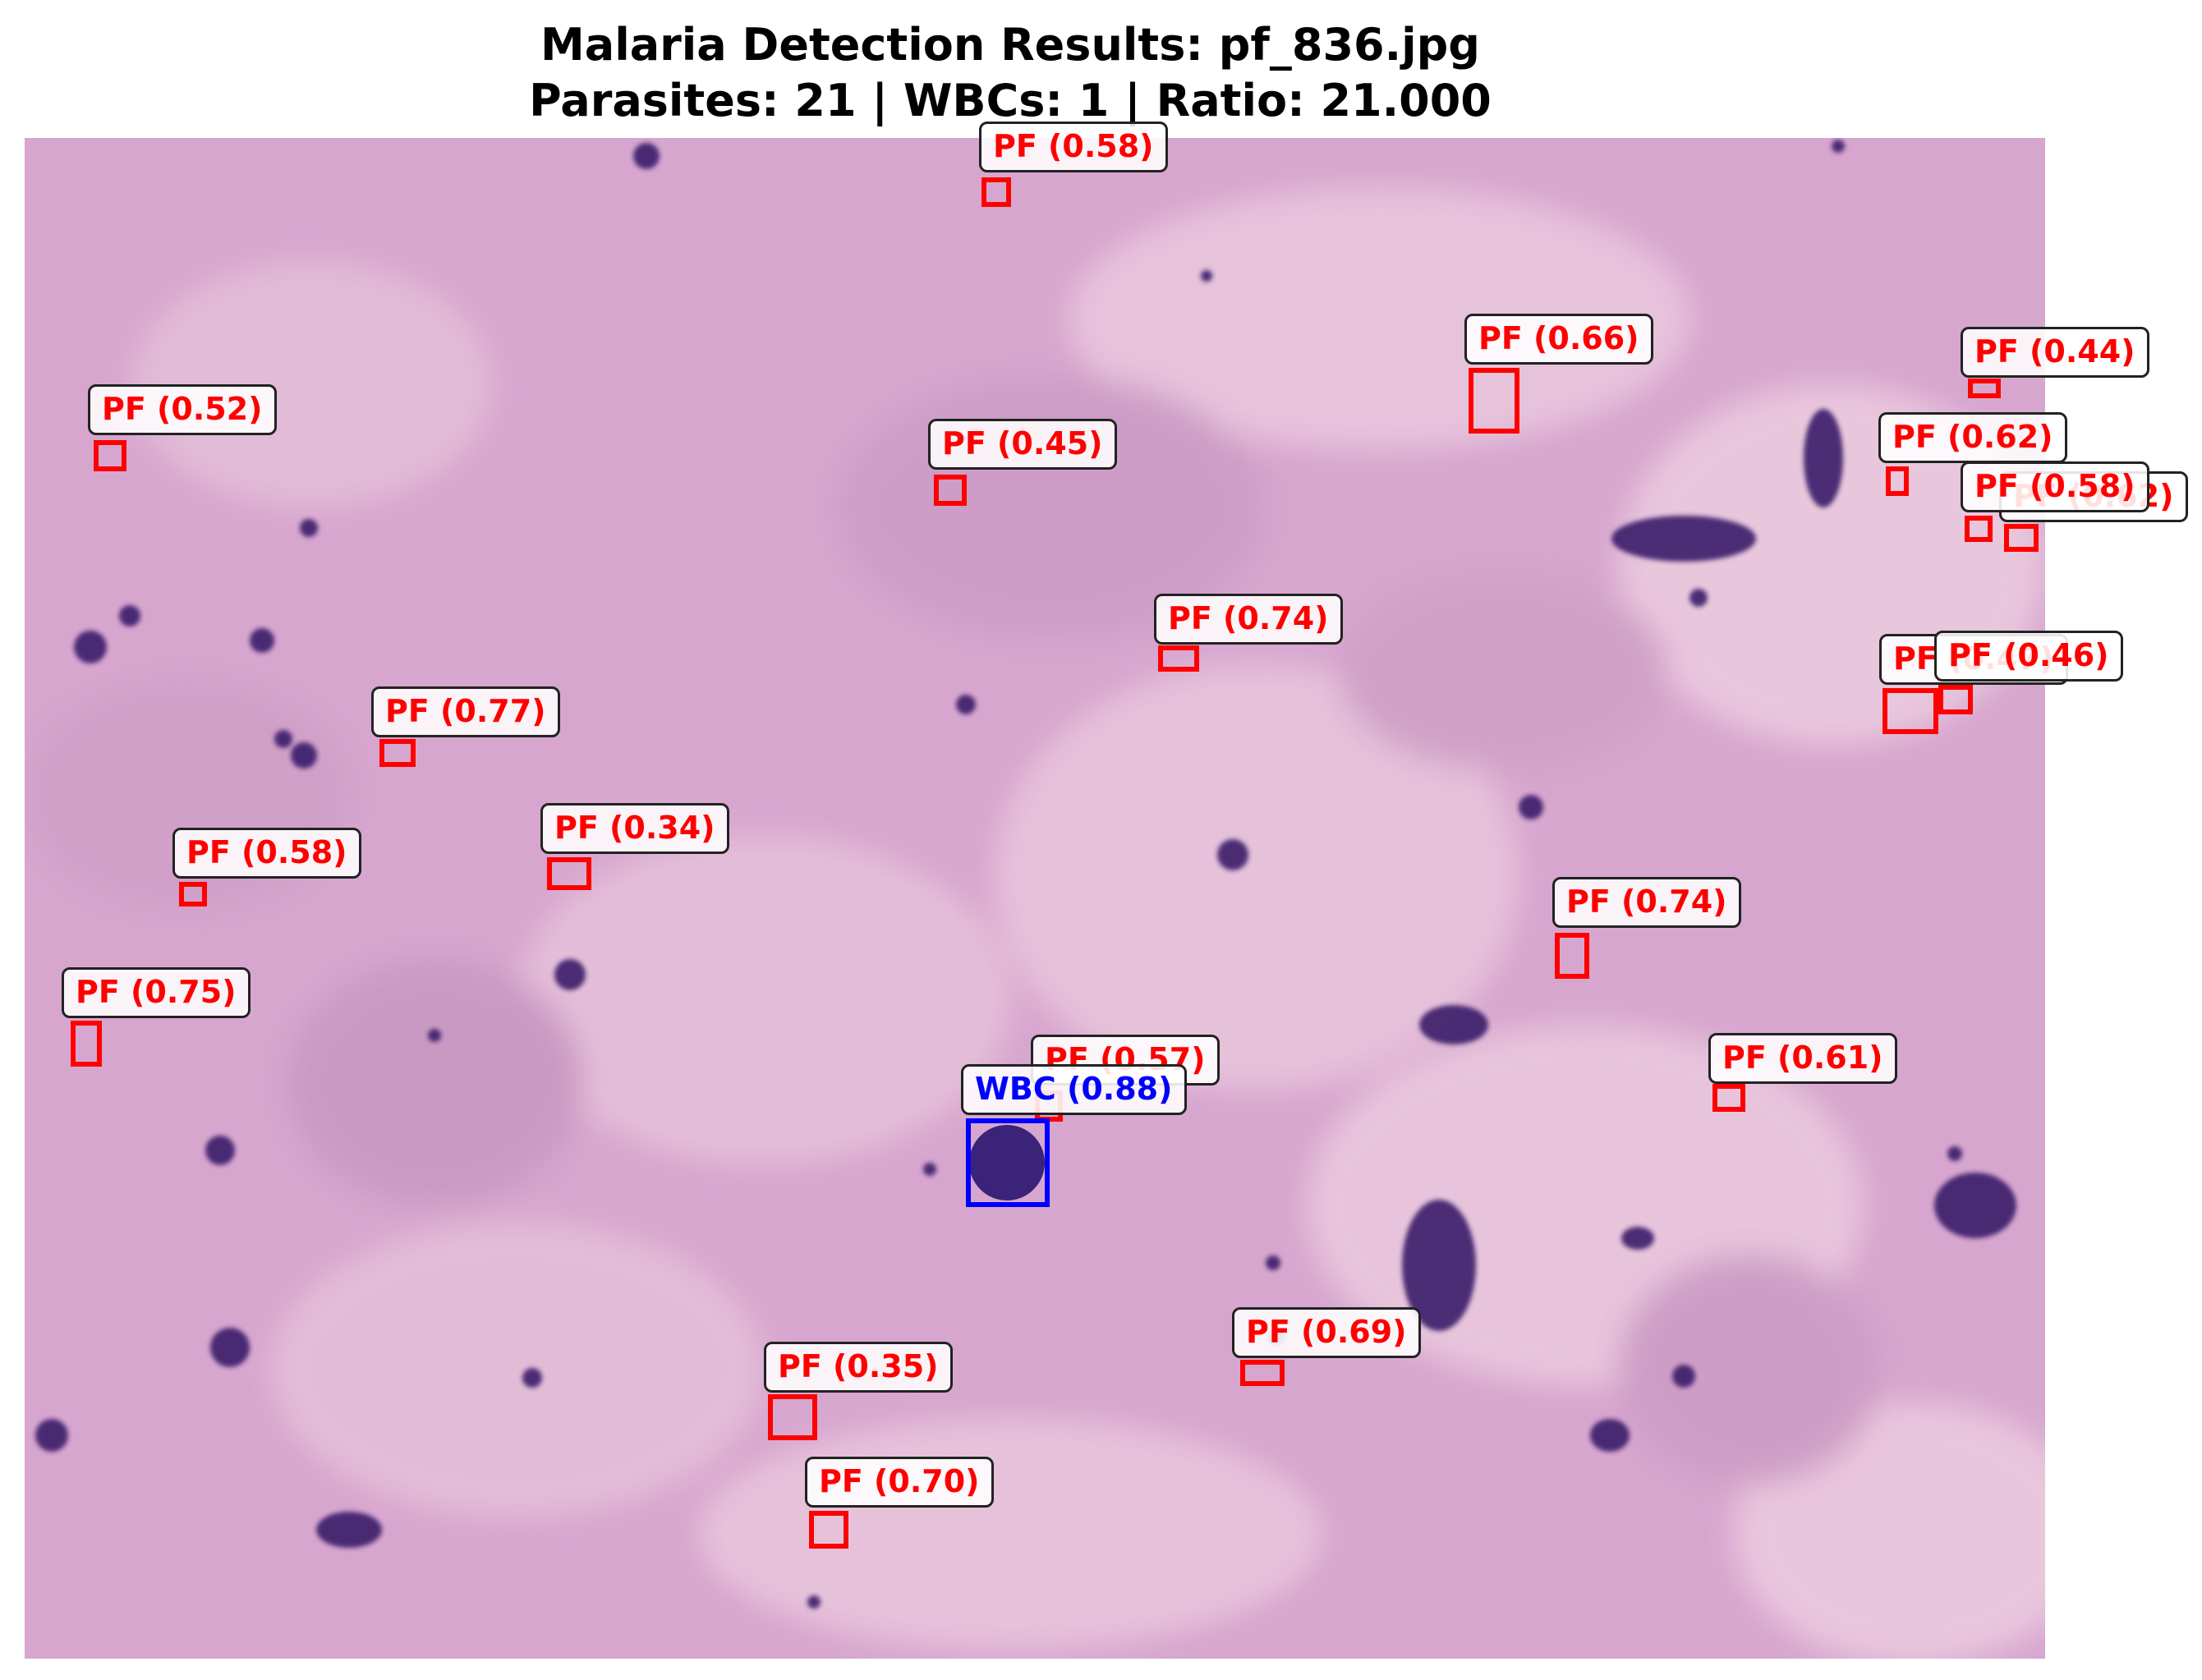 The height and width of the screenshot is (1680, 2202). What do you see at coordinates (1326, 1332) in the screenshot?
I see `parasite-detection-label: PF (0.69)` at bounding box center [1326, 1332].